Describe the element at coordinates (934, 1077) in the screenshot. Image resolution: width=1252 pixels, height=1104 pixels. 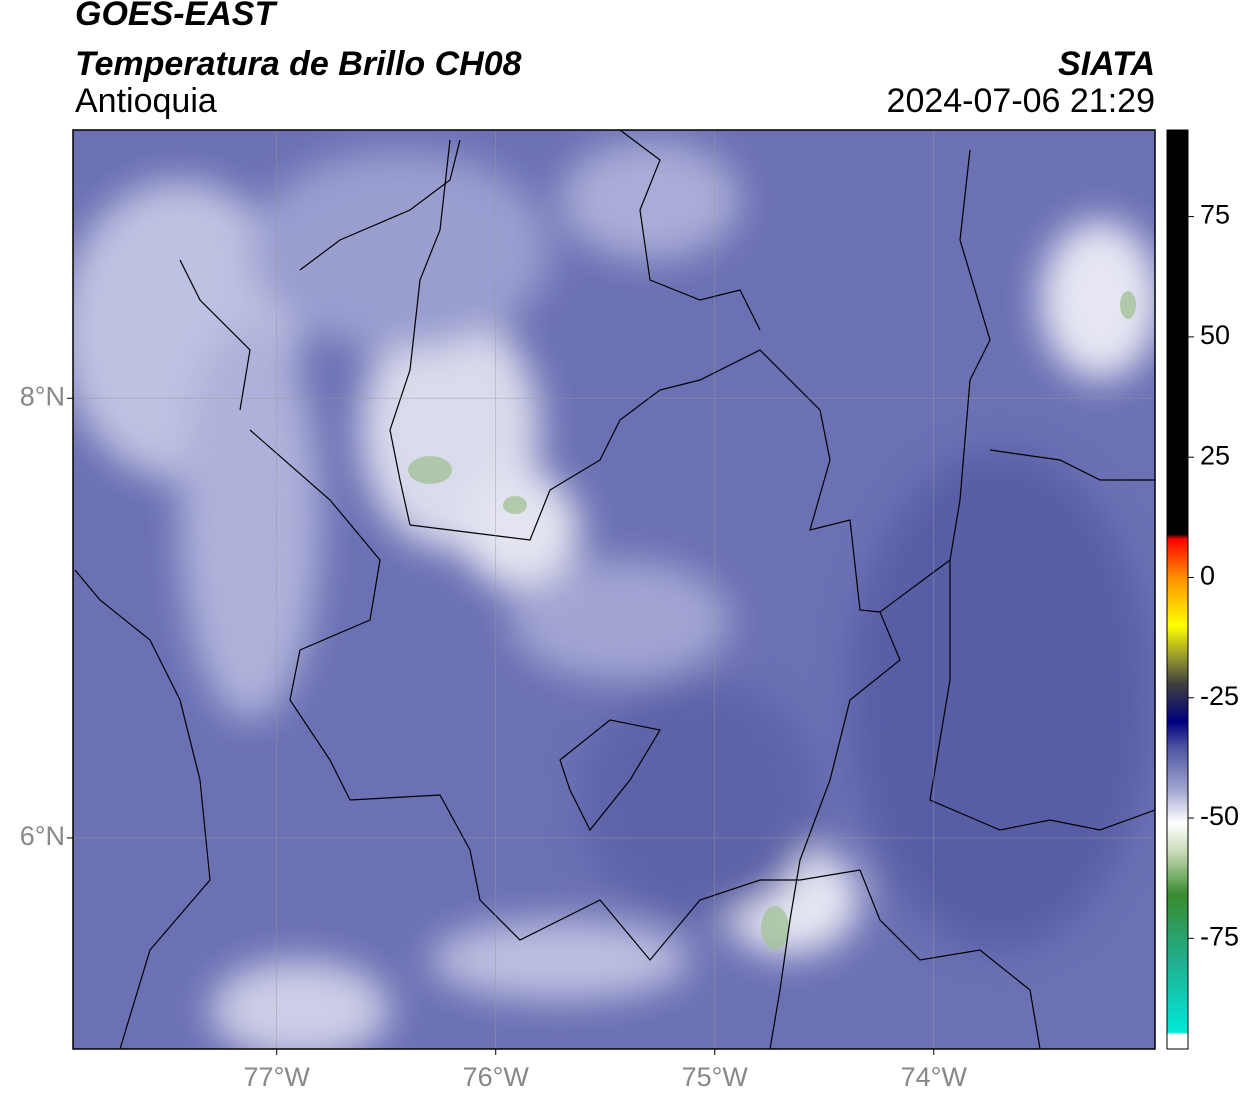
I see `x-tick-label: 74°W` at that location.